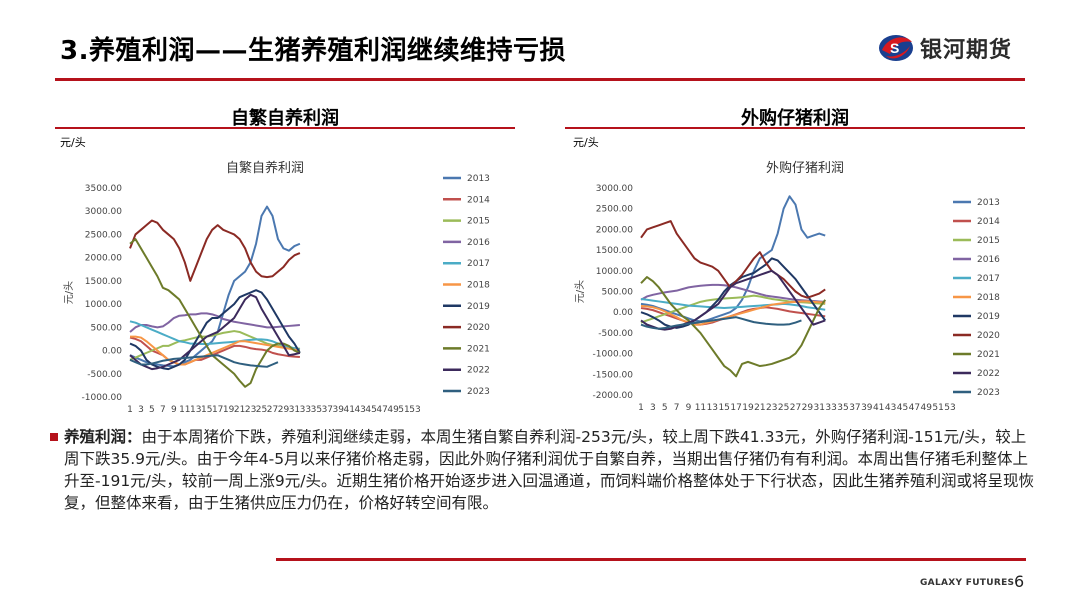 The width and height of the screenshot is (1080, 608). I want to click on y-tick-label: -2000.00, so click(613, 396).